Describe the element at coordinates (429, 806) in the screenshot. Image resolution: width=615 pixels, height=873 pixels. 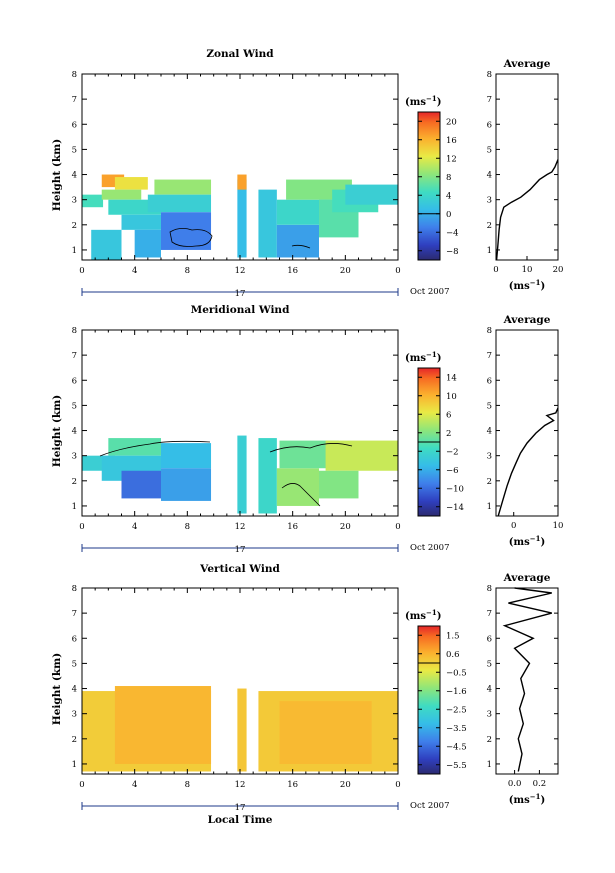
I see `date-suffix-label: Oct 2007` at that location.